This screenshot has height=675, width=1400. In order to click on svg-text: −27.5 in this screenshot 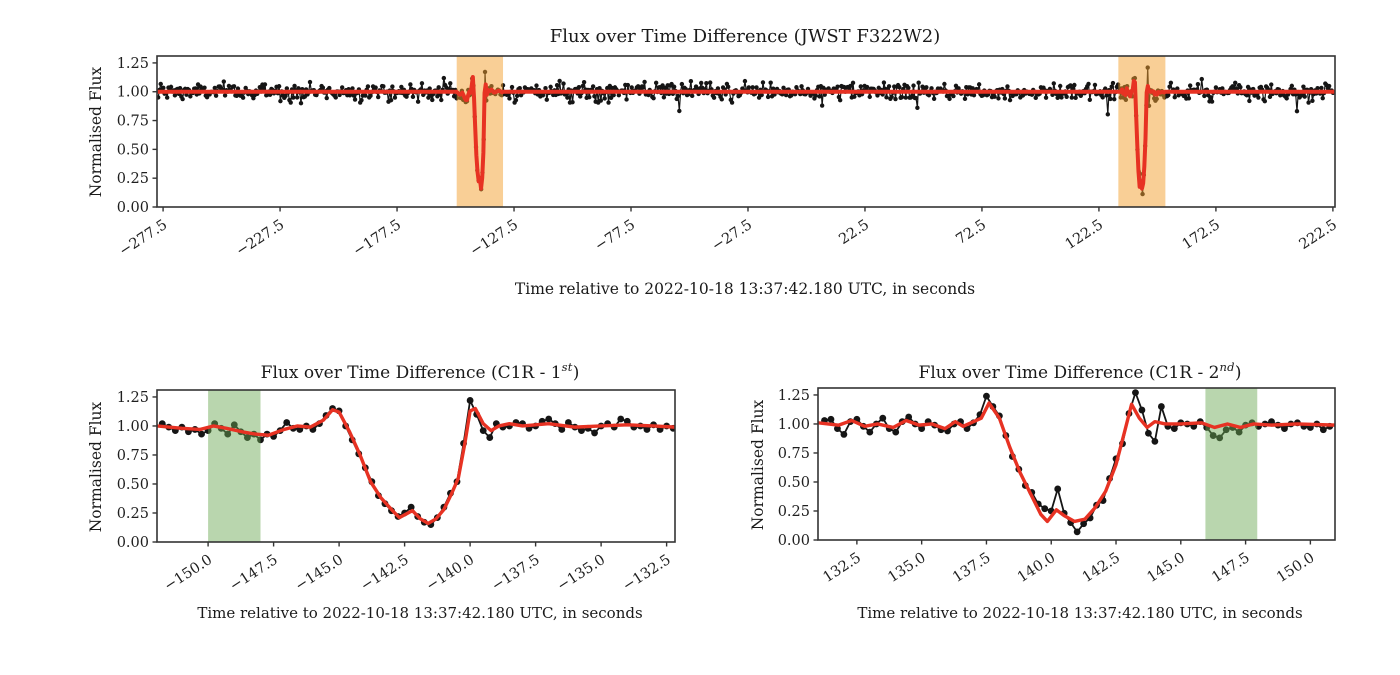, I will do `click(732, 236)`.